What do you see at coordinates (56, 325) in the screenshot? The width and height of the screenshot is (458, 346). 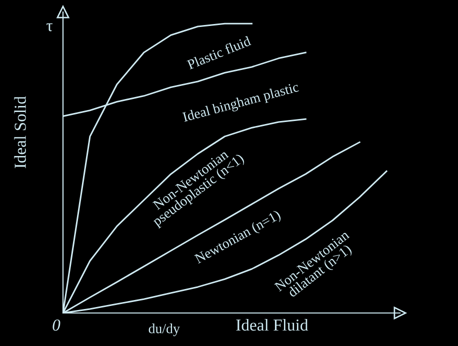 I see `text: 0` at bounding box center [56, 325].